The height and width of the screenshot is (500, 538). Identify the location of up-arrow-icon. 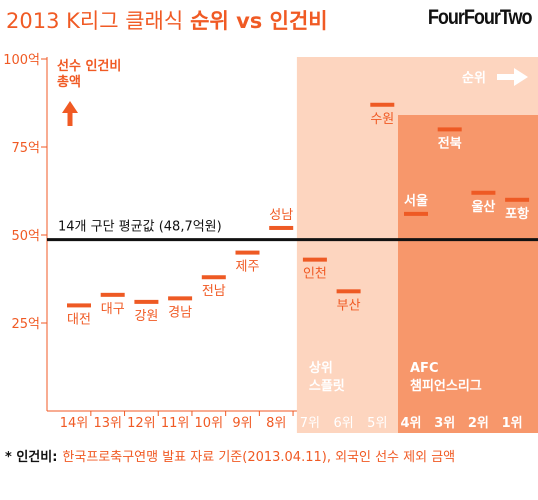
(70, 113).